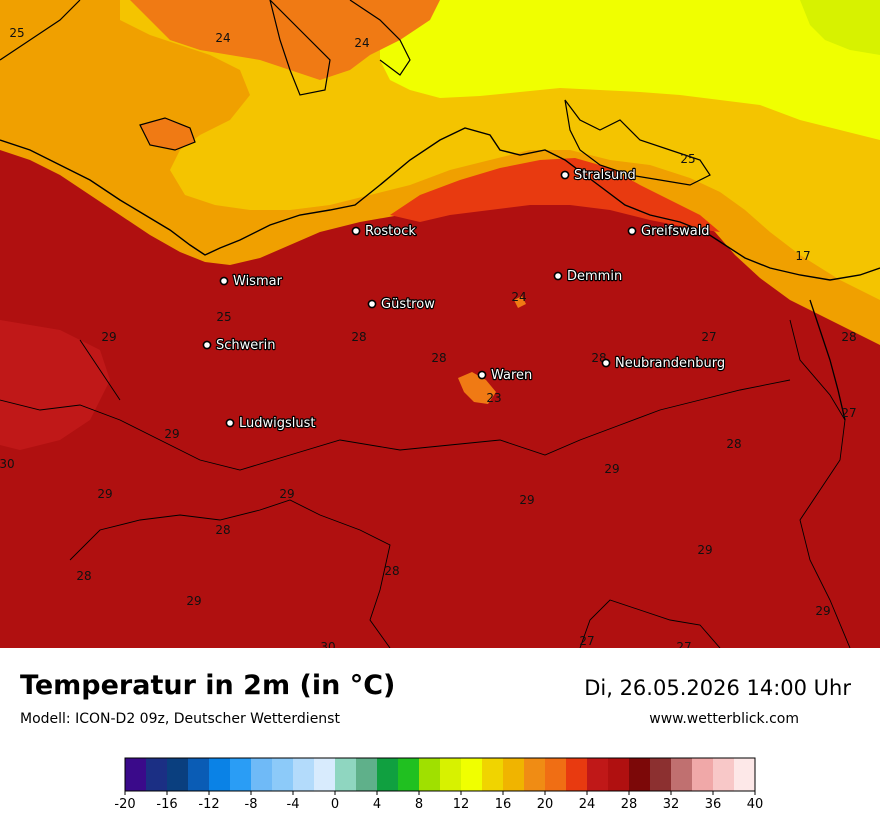 Image resolution: width=880 pixels, height=830 pixels. Describe the element at coordinates (390, 231) in the screenshot. I see `city-label: Rostock` at that location.